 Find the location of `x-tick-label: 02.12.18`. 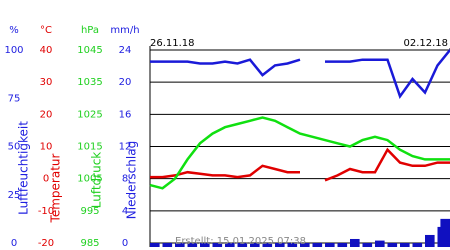

x-tick-label: 02.12.18 is located at coordinates (425, 43).